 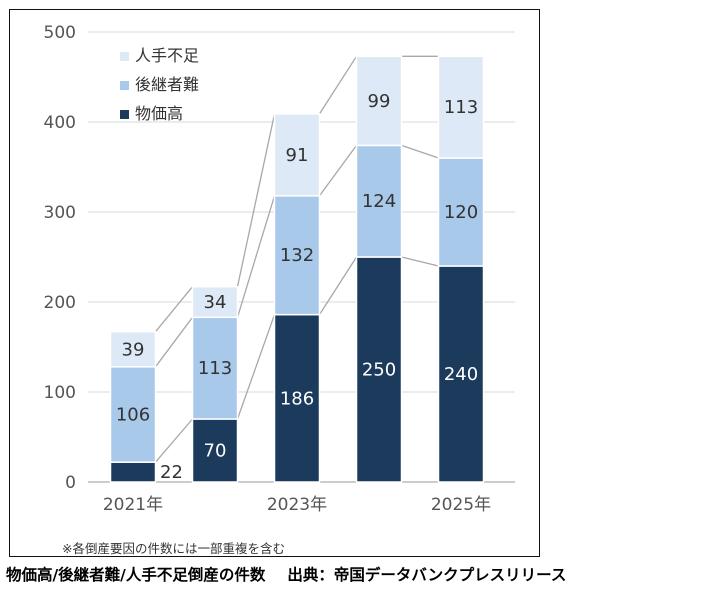 What do you see at coordinates (461, 212) in the screenshot?
I see `data-label: 120` at bounding box center [461, 212].